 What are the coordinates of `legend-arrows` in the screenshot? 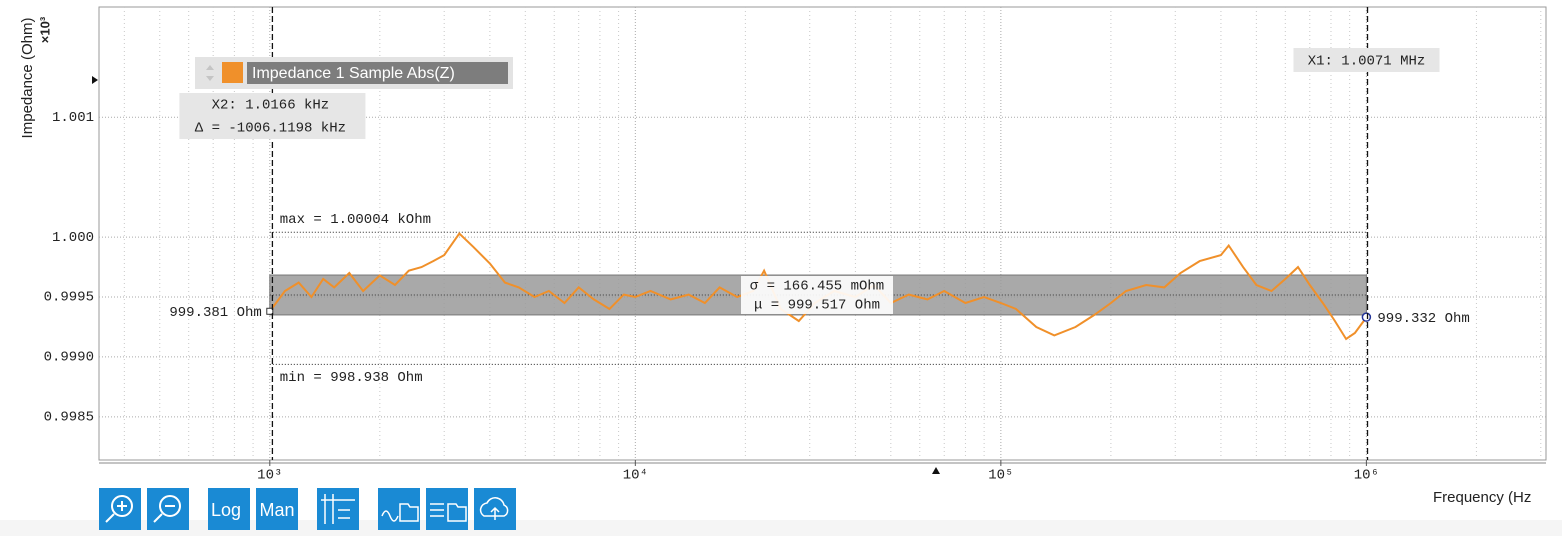 It's located at (210, 73).